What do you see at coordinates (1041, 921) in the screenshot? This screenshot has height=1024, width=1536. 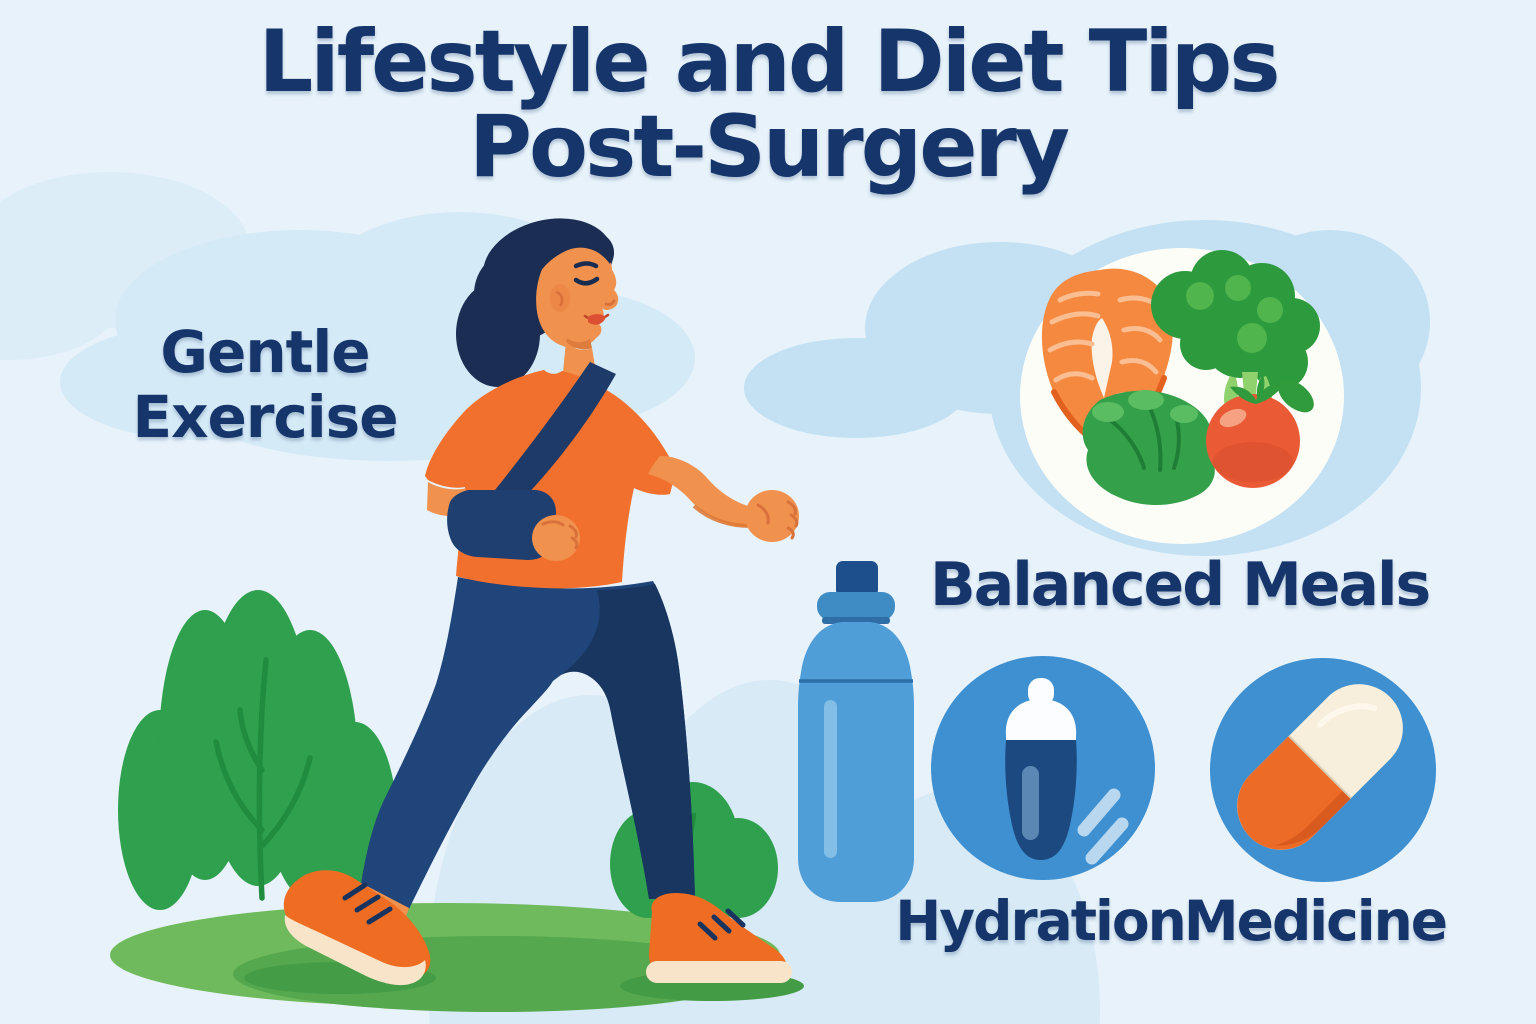 I see `label-hydration: Hydration` at bounding box center [1041, 921].